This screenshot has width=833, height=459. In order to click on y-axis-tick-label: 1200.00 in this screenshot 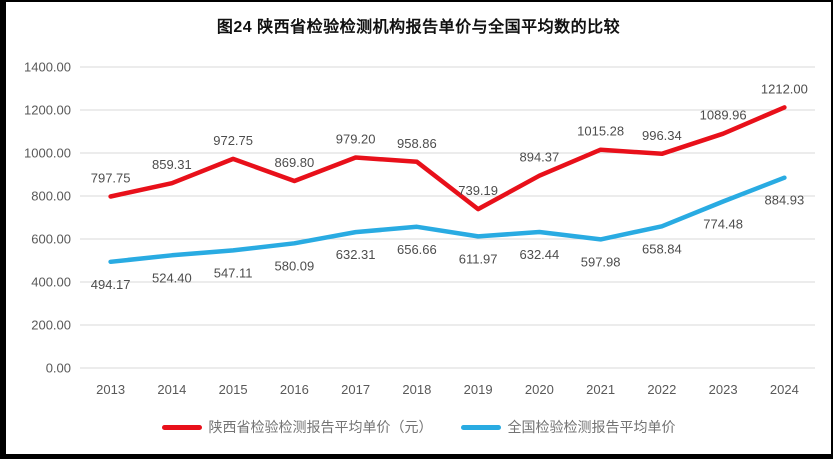, I will do `click(47, 110)`.